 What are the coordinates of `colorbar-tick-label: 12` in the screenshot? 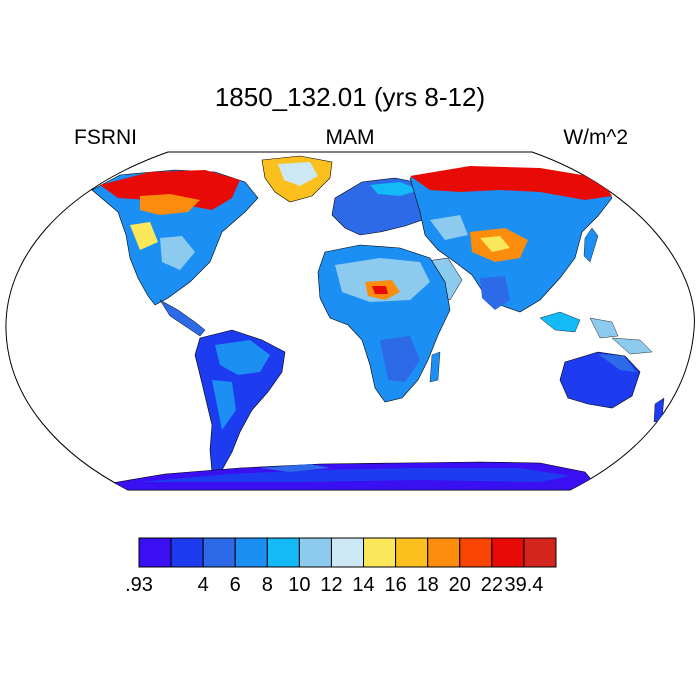 It's located at (331, 585).